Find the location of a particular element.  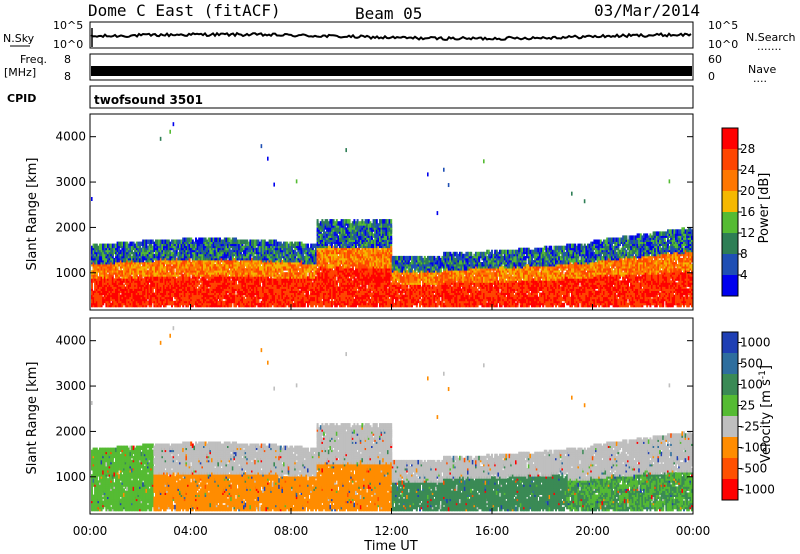

nsky-tick-top: 10^5 is located at coordinates (68, 25).